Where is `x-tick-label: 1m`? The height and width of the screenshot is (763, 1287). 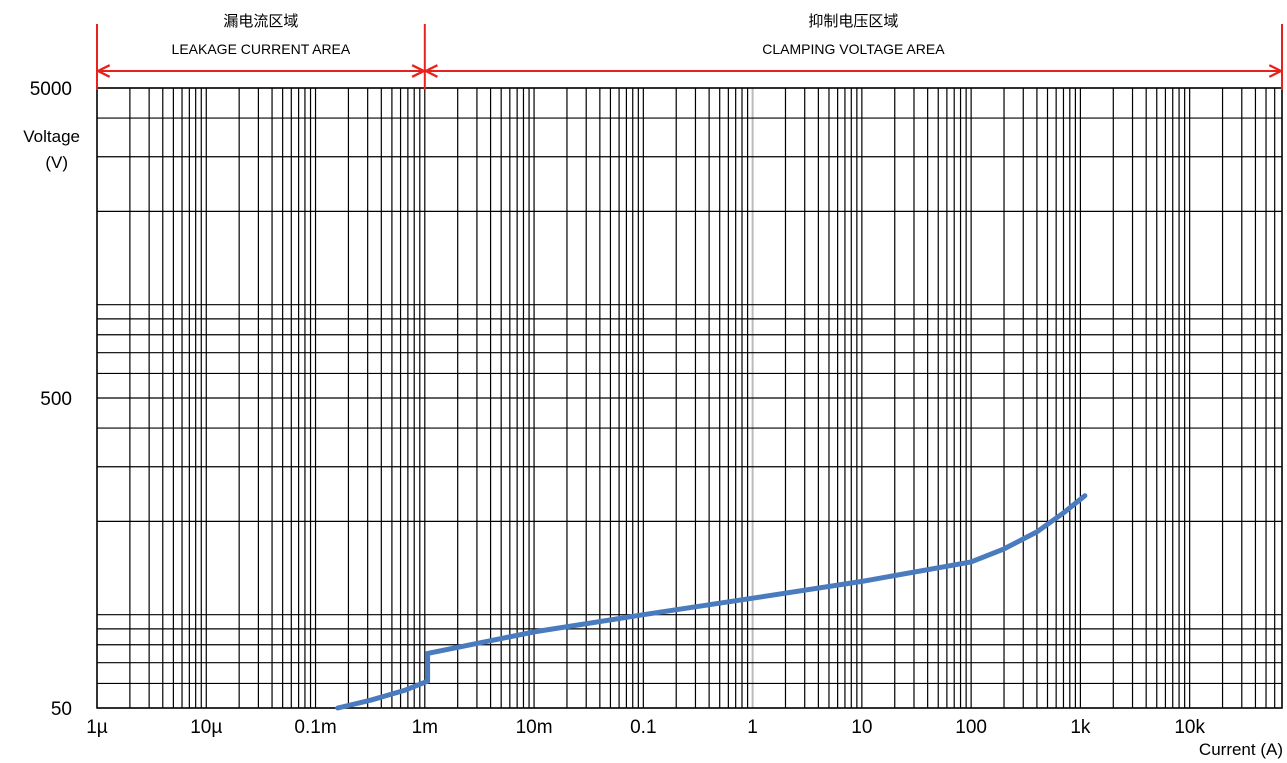 x-tick-label: 1m is located at coordinates (425, 727).